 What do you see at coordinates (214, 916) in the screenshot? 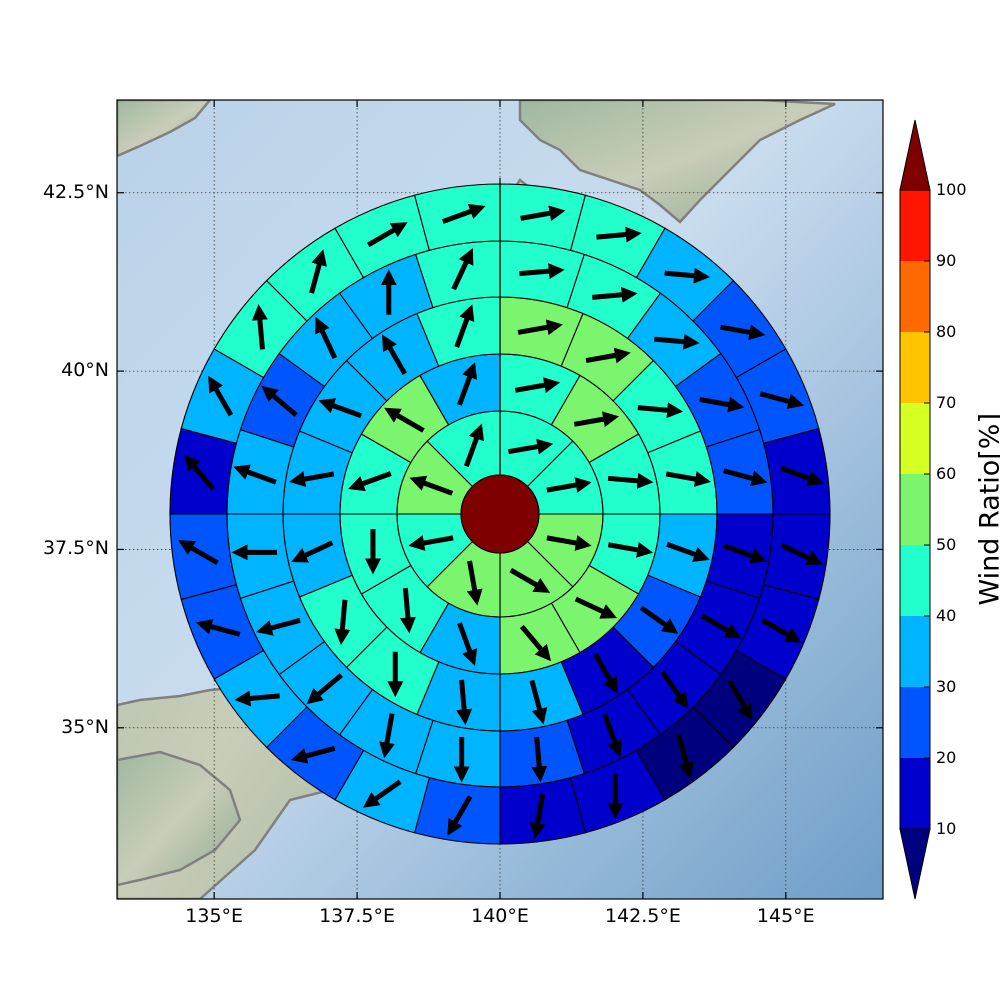
I see `lon-tick-label: 135°E` at bounding box center [214, 916].